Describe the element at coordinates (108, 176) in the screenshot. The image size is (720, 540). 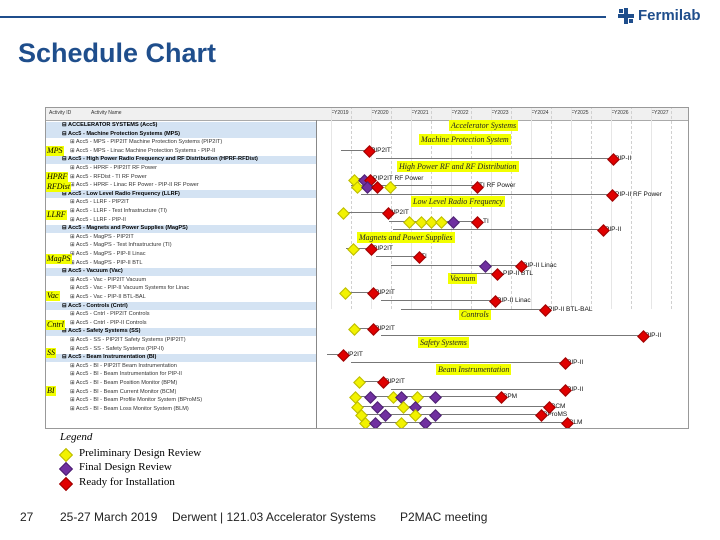
I see `activity-row: ⊞ Acc5 - RFDist - TI RF Power` at that location.